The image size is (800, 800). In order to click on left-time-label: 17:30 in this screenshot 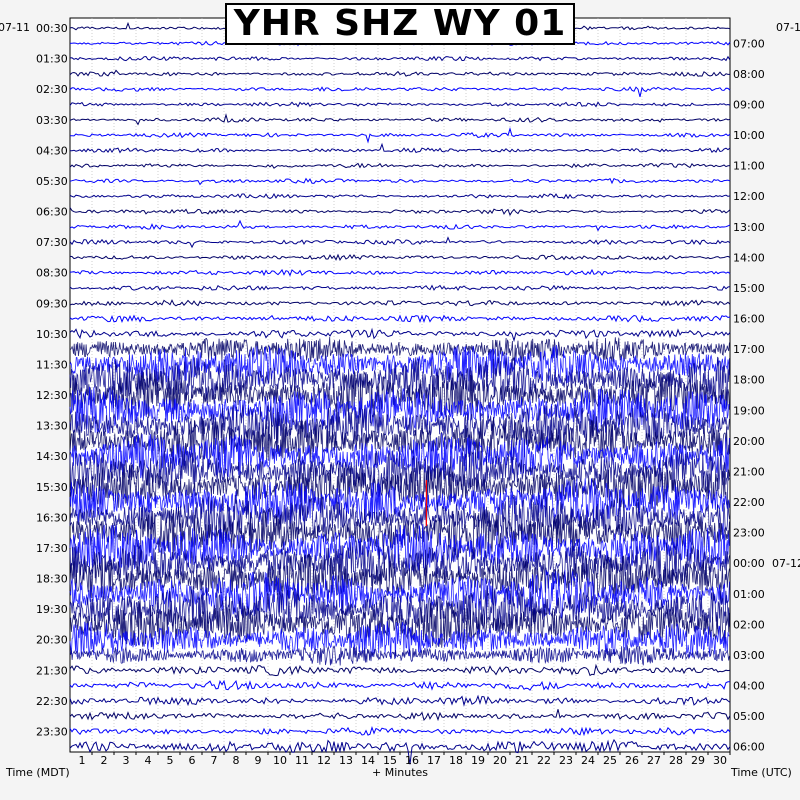, I will do `click(52, 548)`.